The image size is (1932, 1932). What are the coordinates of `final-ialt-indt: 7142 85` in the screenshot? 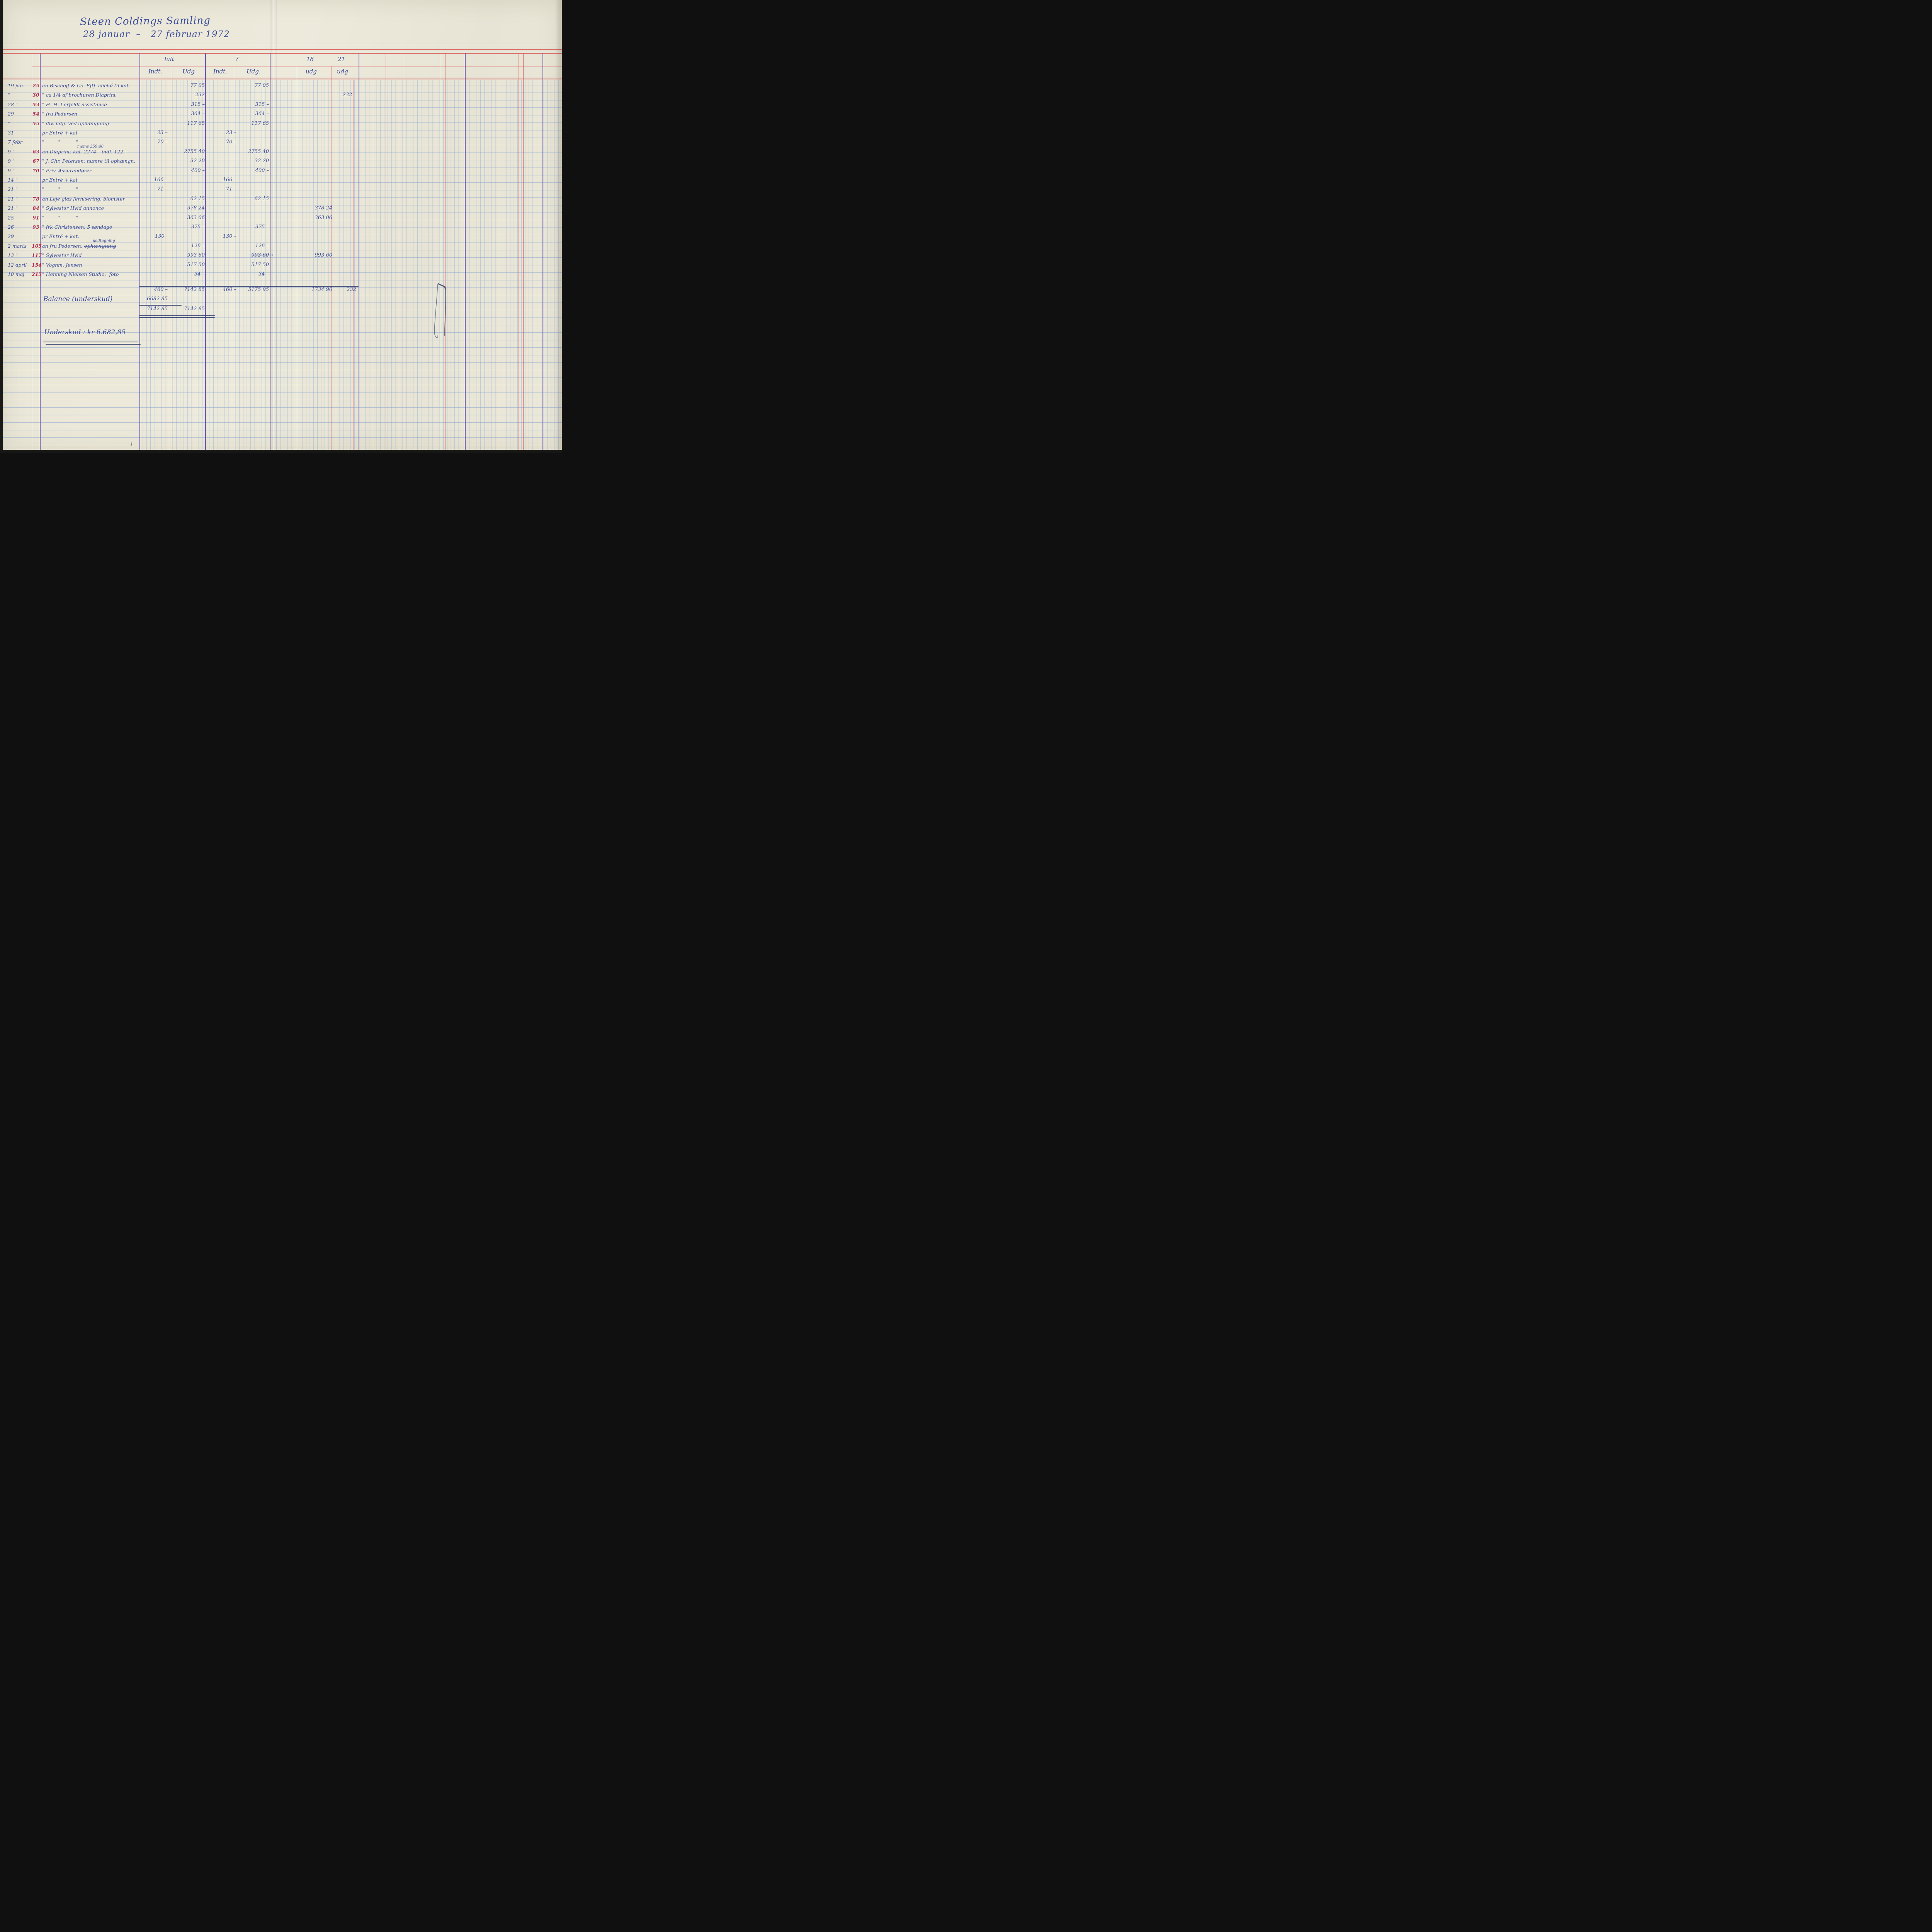 It's located at (158, 309).